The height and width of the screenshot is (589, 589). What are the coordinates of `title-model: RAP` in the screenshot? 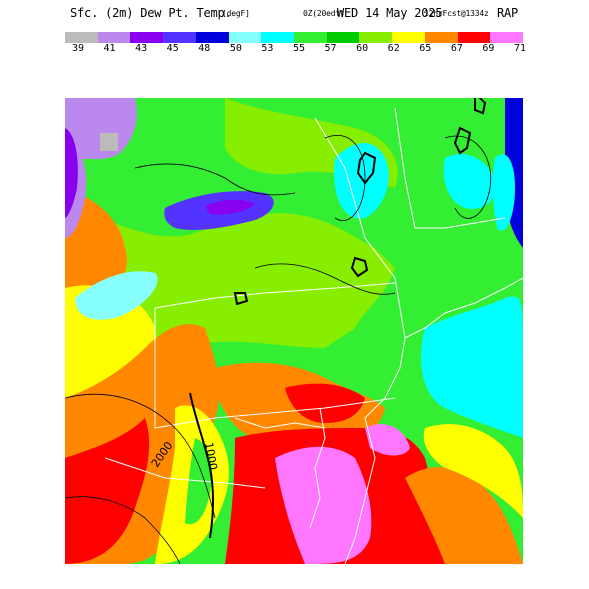 It's located at (508, 13).